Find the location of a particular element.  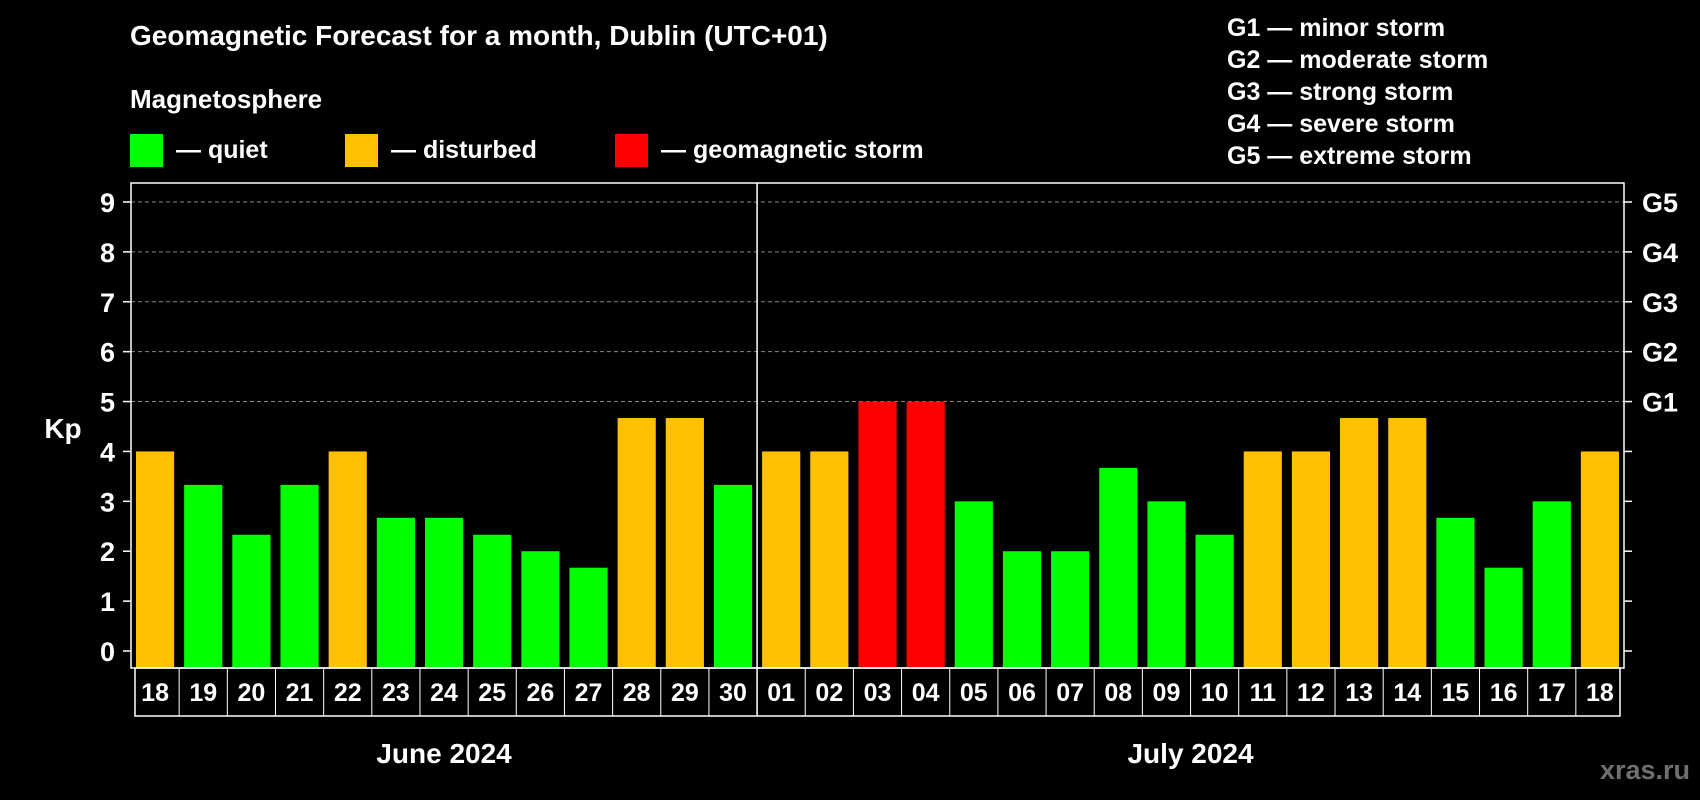

x-tick-label: 14 is located at coordinates (1407, 693).